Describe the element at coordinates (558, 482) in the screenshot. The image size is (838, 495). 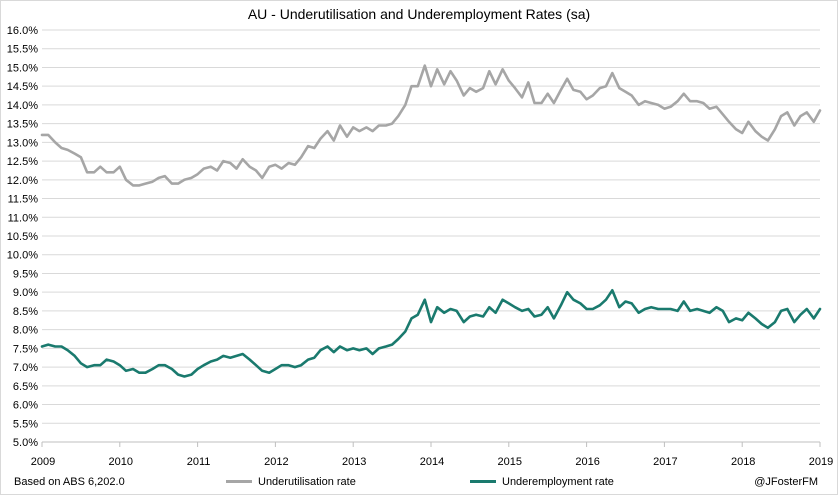
I see `legend-label-underemployment: Underemployment rate` at that location.